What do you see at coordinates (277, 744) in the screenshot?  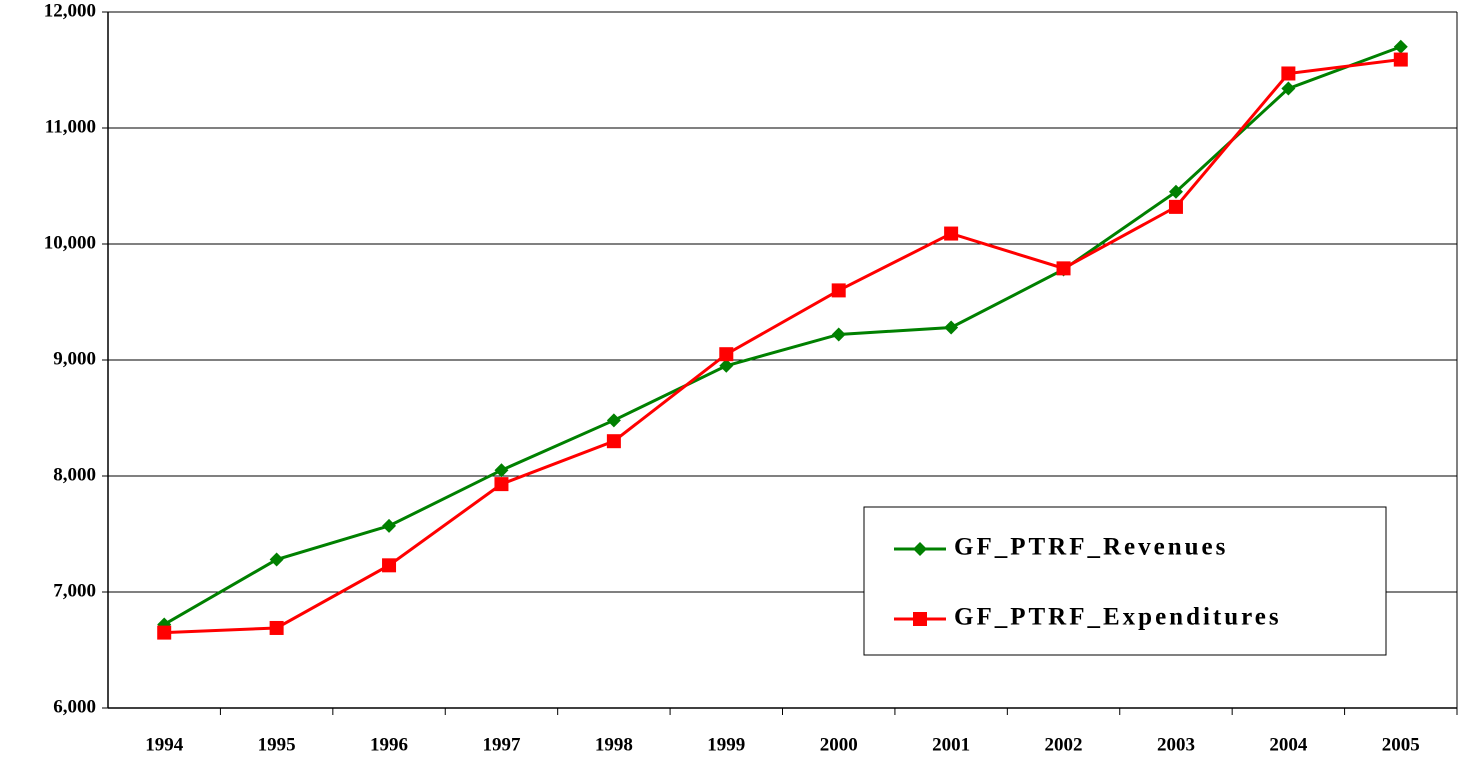 I see `x-tick-label: 1995` at bounding box center [277, 744].